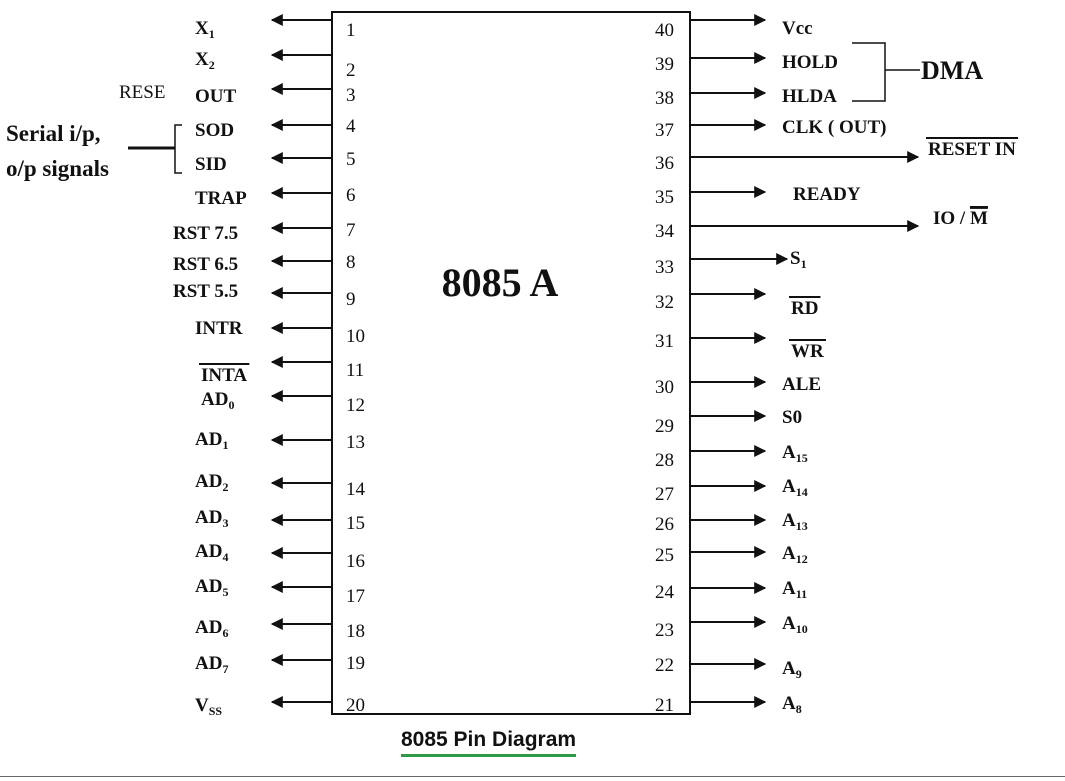 Image resolution: width=1065 pixels, height=781 pixels. What do you see at coordinates (208, 627) in the screenshot?
I see `left-pin-18-label-main: AD` at bounding box center [208, 627].